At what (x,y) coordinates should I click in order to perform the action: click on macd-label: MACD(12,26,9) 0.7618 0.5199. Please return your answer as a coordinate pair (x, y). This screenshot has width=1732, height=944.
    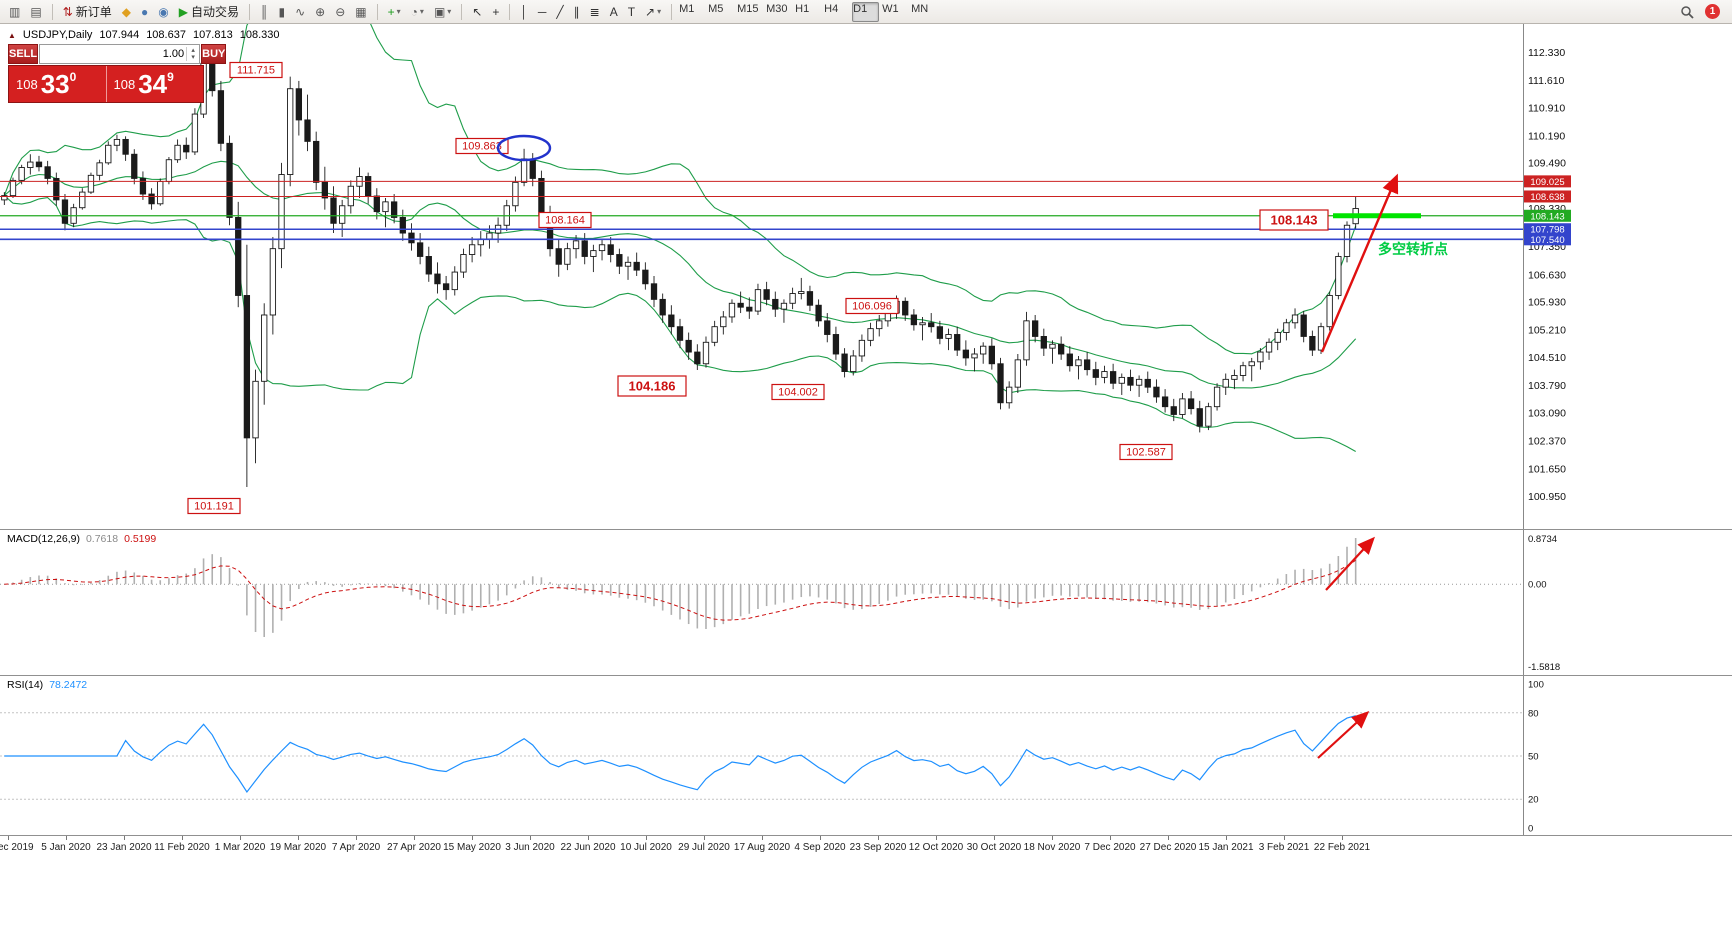
    Looking at the image, I should click on (81, 539).